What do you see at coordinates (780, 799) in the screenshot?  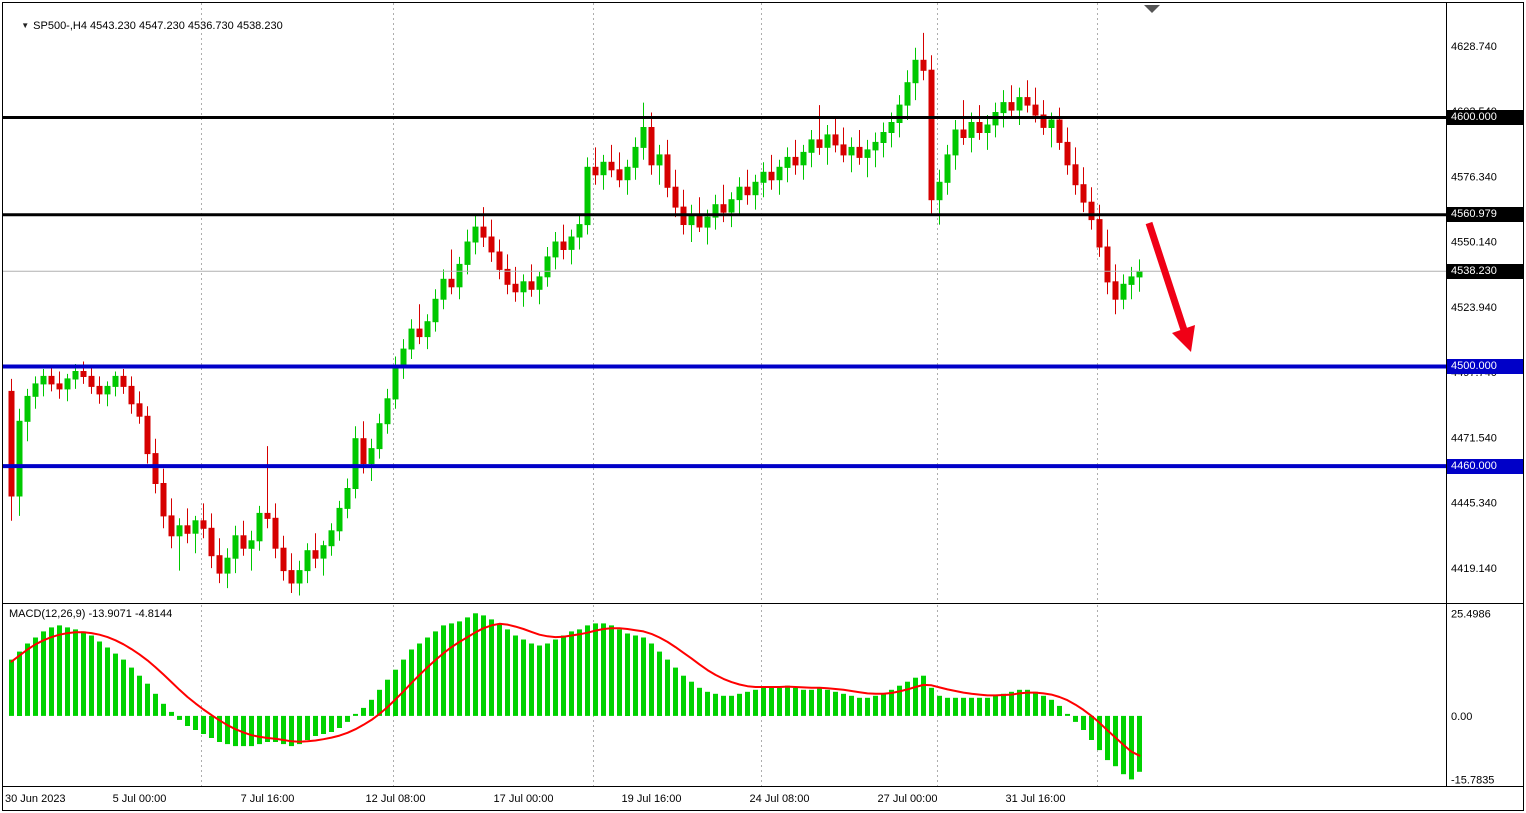 I see `time-axis-label: 24 Jul 08:00` at bounding box center [780, 799].